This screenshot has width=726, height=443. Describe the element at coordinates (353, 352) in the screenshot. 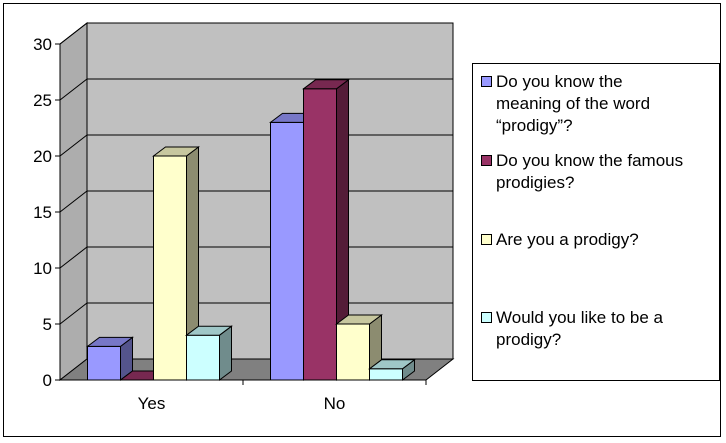

I see `bar-no-series-3-front` at that location.